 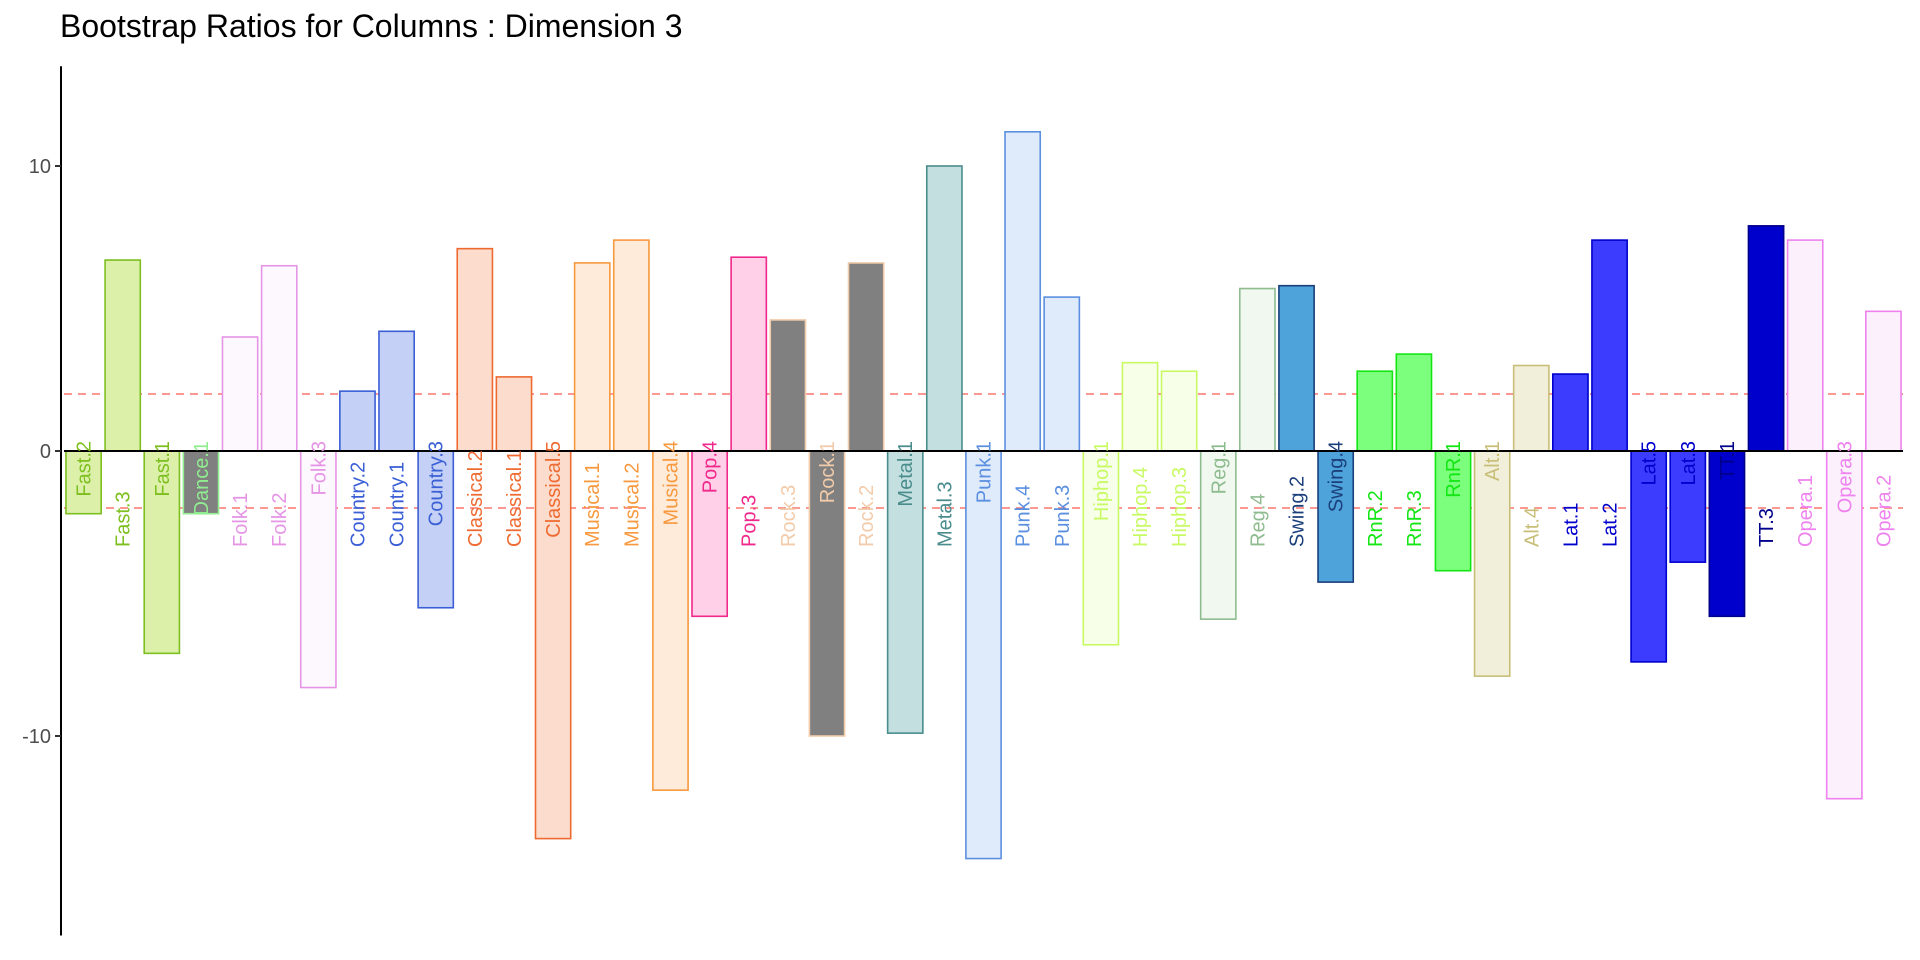 I want to click on bar-label: Musical.2, so click(x=632, y=505).